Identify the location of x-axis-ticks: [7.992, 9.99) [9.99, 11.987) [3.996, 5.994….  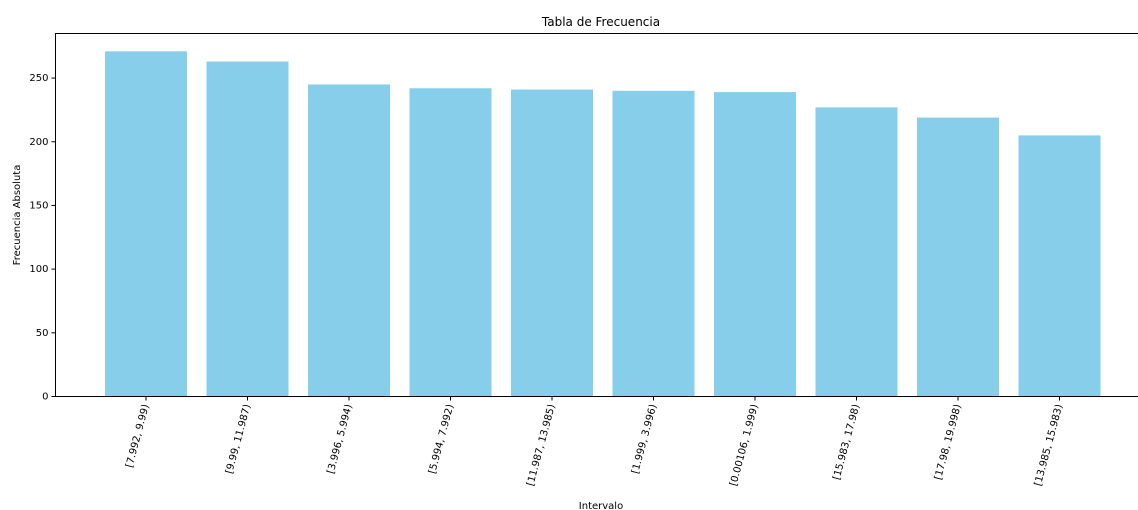
(594, 441).